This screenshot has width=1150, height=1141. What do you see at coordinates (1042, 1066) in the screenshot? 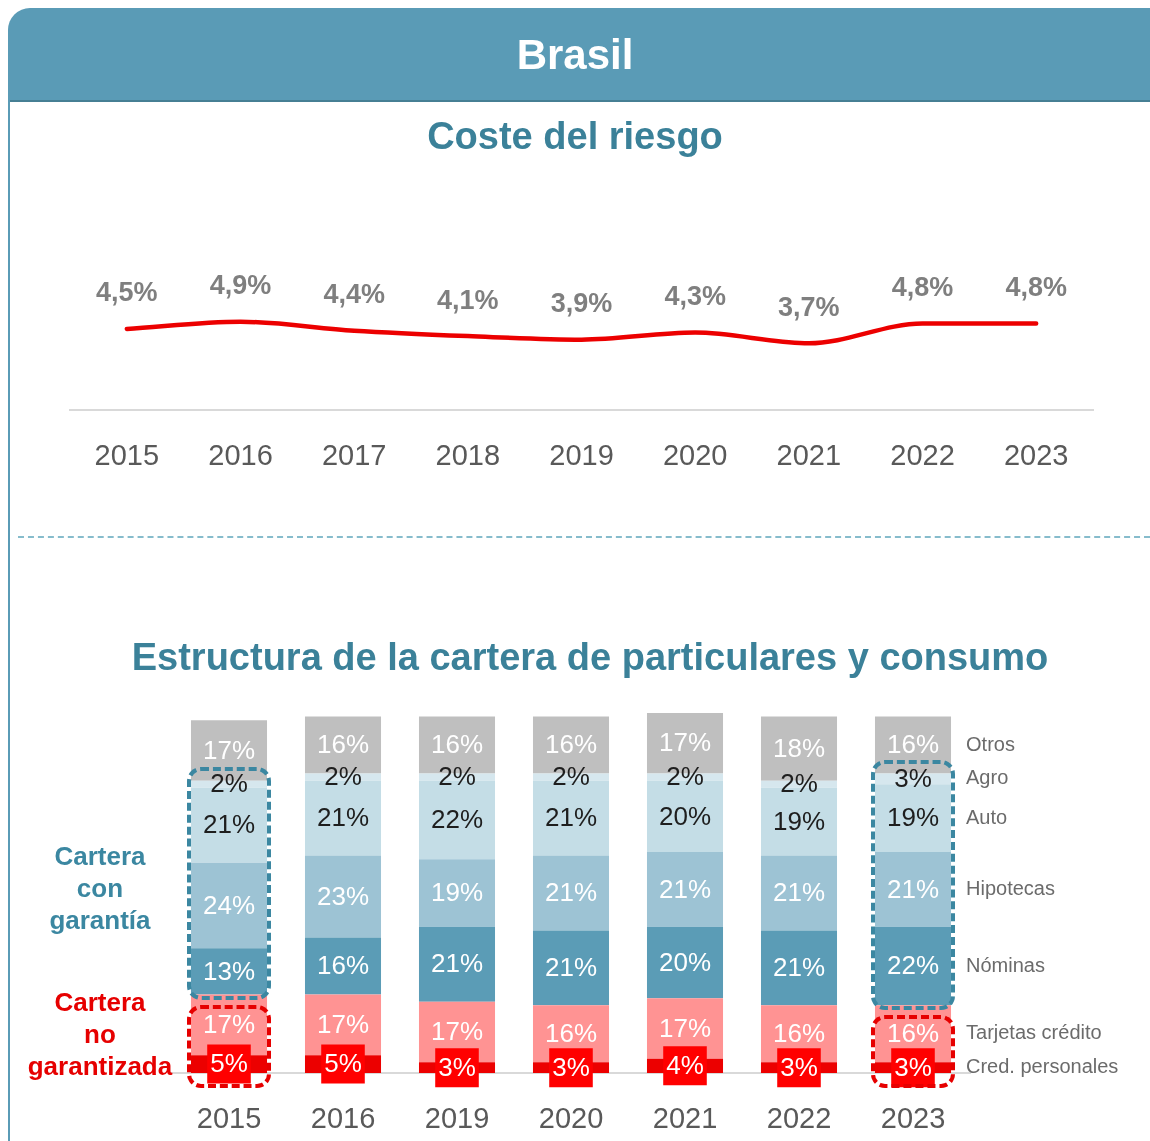
I see `series-label: Cred. personales` at bounding box center [1042, 1066].